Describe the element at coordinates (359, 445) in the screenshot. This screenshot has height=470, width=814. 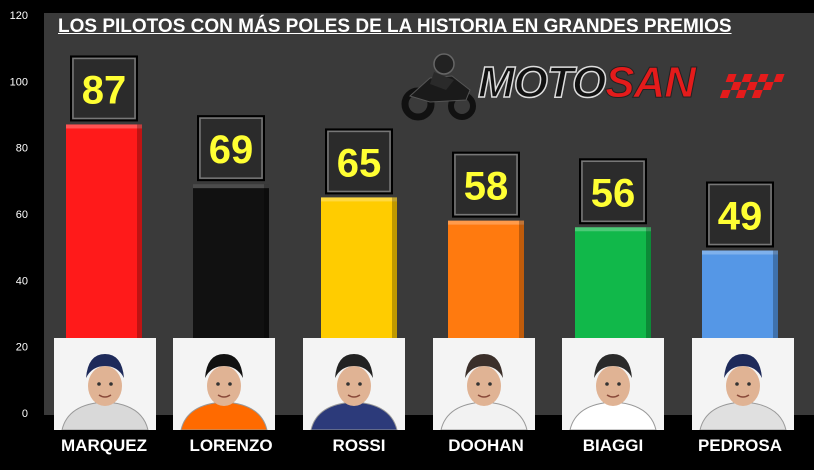
I see `category-label: ROSSI` at that location.